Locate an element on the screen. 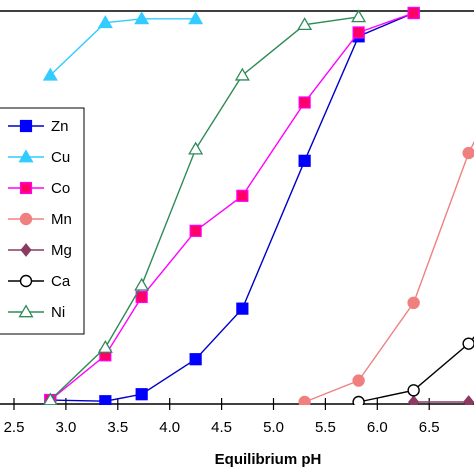 Image resolution: width=474 pixels, height=474 pixels. legend-label: Ni is located at coordinates (58, 312).